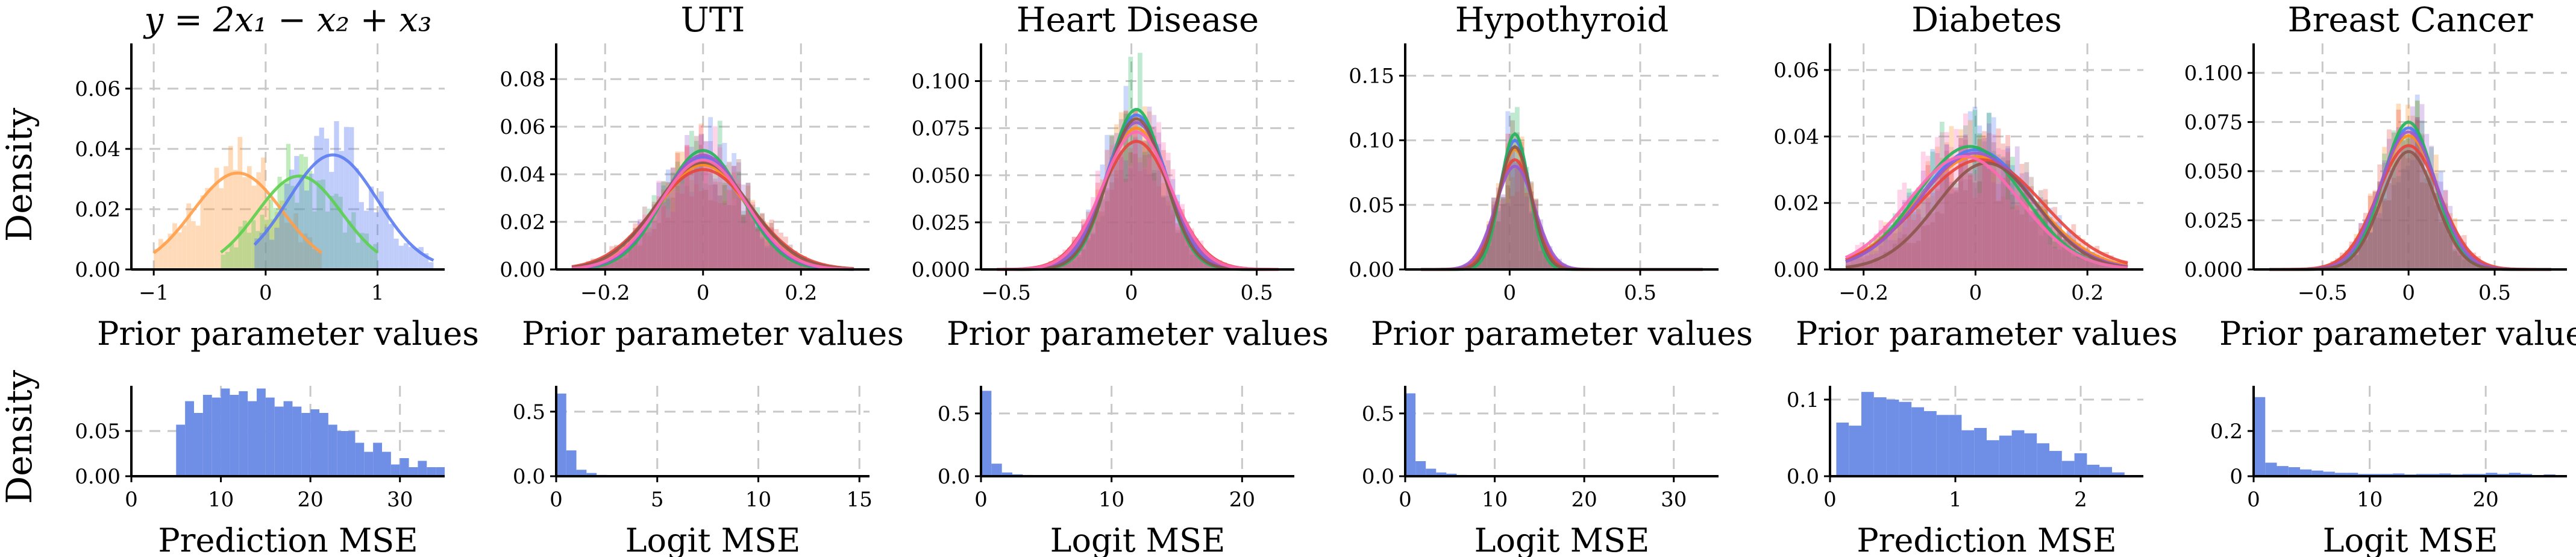 This screenshot has height=557, width=2576. What do you see at coordinates (260, 471) in the screenshot?
I see `mse-panel-0: 0 10 20 30 0.00 0.05 Prediction MSE` at bounding box center [260, 471].